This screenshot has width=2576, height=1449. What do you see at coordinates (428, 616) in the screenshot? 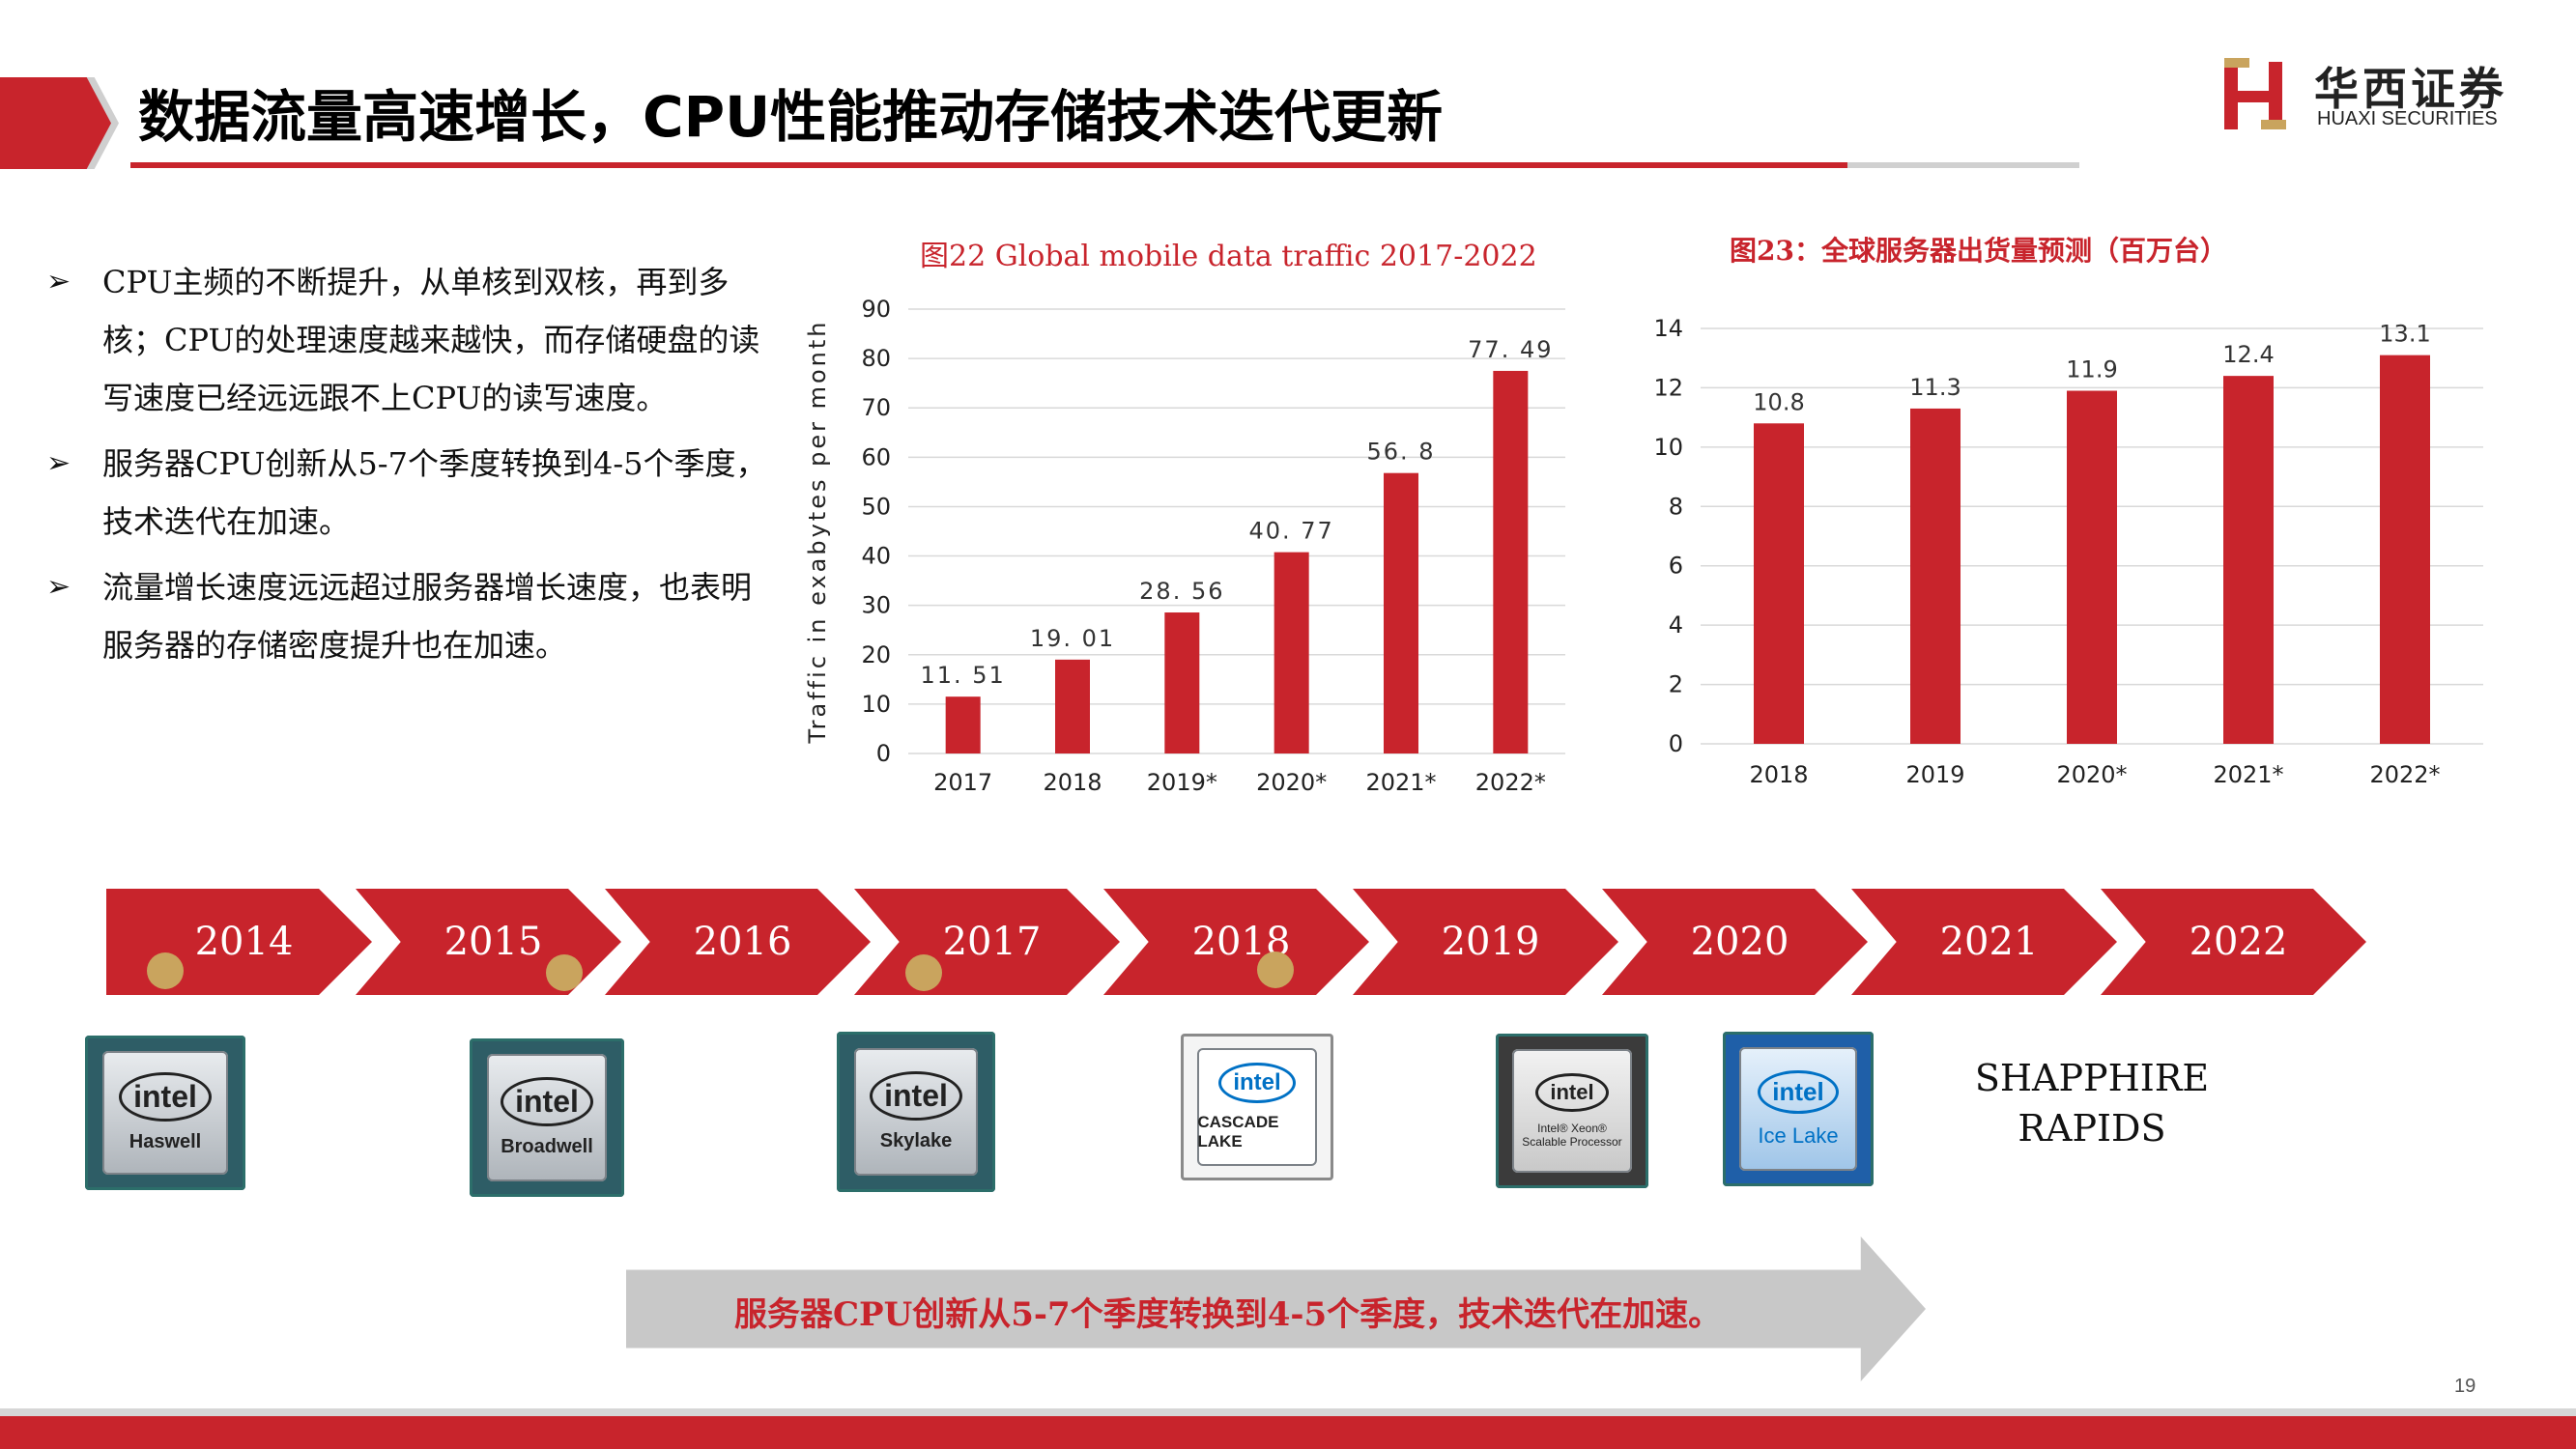
I see `bullet-text: 流量增长速度远远超过服务器增长速度，也表明服务器的存储密度提升也在加速。` at bounding box center [428, 616].